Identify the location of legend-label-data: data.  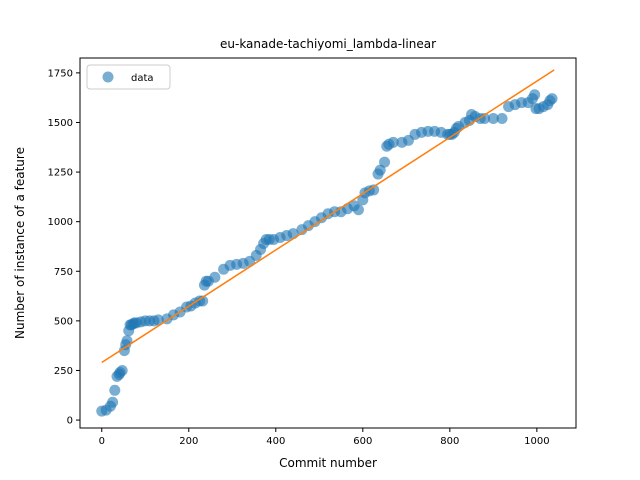
(142, 78).